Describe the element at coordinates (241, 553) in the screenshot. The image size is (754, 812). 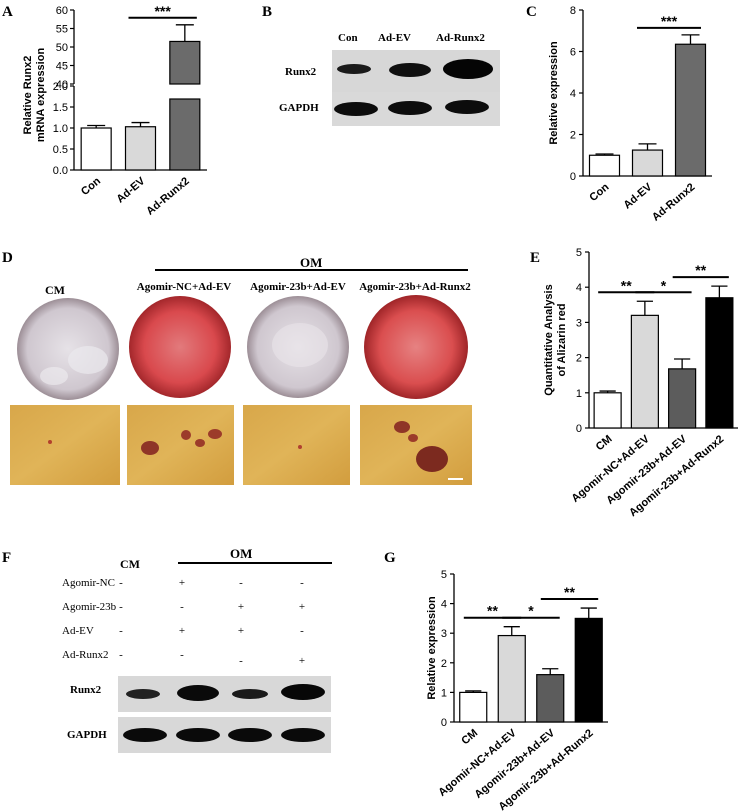
I see `blot-f-om-label: OM` at that location.